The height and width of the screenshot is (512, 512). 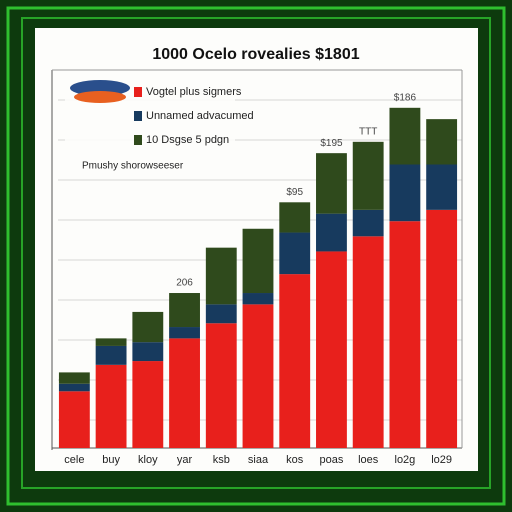 I want to click on legend-label: Unnamed advacumed, so click(x=200, y=116).